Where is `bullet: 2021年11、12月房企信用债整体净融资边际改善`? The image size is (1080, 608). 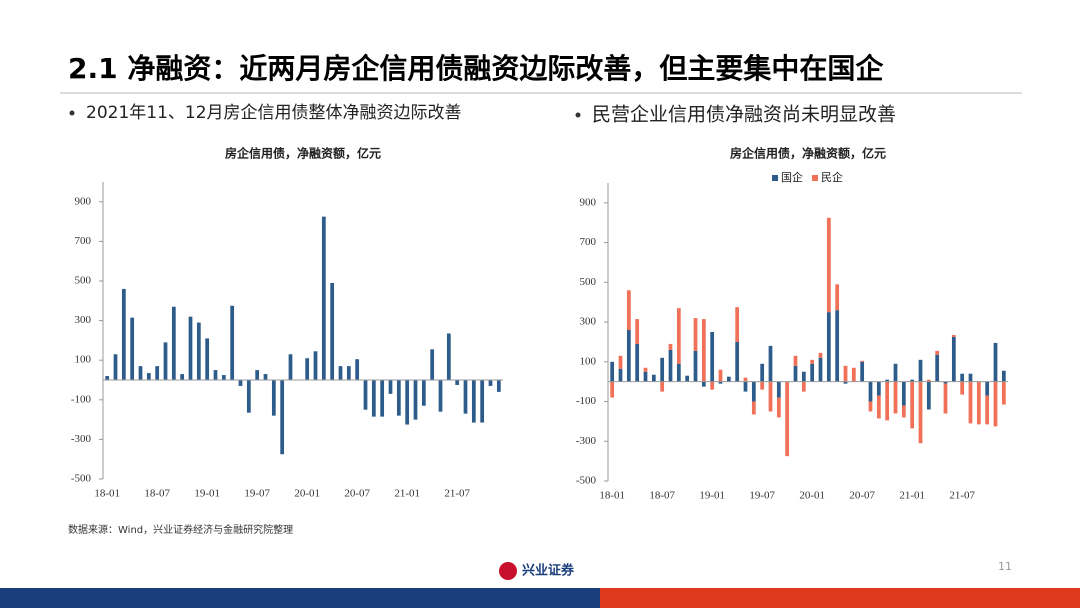 bullet: 2021年11、12月房企信用债整体净融资边际改善 is located at coordinates (274, 113).